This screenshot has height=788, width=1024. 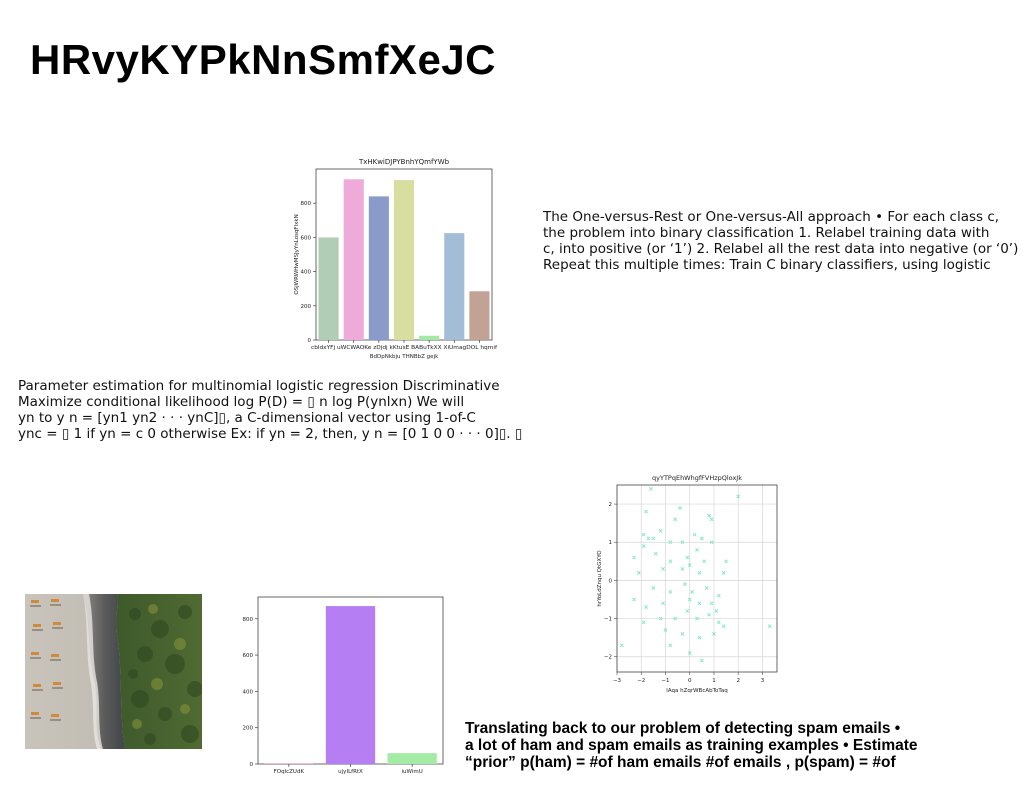 I want to click on x-tick-label: FOqlcZUdK, so click(x=289, y=772).